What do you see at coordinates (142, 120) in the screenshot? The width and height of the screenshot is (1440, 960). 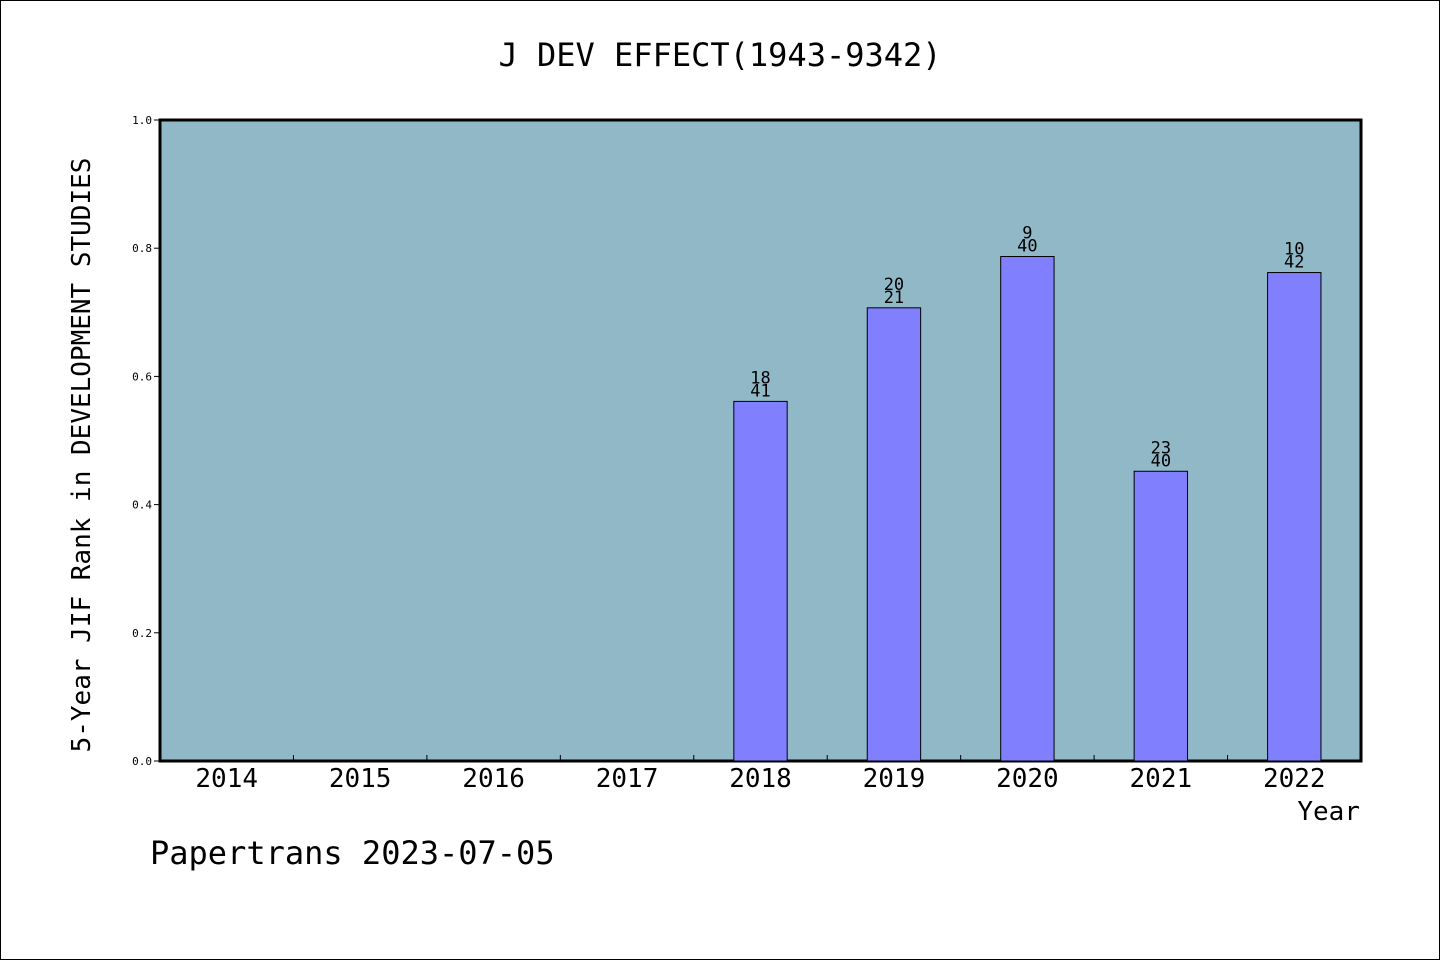 I see `y-tick-label: 1.0` at bounding box center [142, 120].